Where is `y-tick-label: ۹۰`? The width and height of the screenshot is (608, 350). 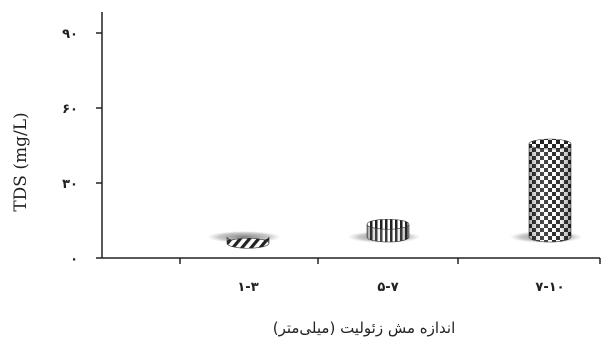 y-tick-label: ۹۰ is located at coordinates (70, 34).